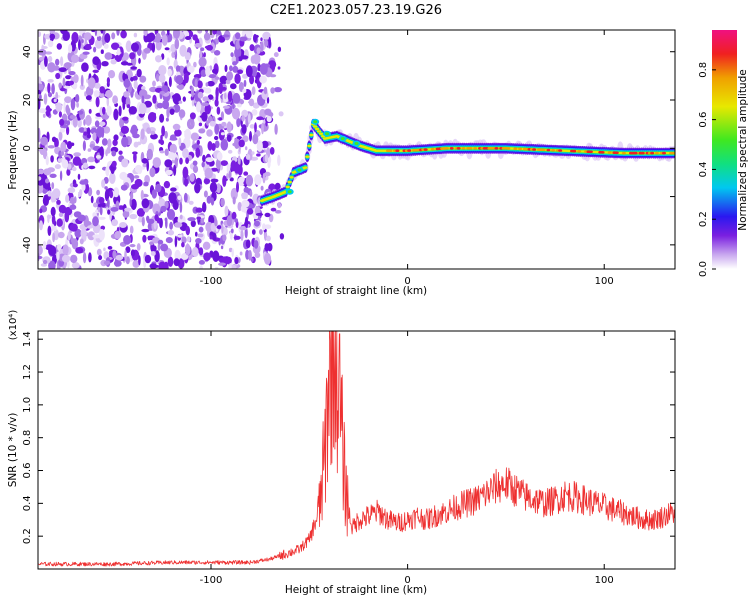  I want to click on trace-blob-core, so click(289, 192).